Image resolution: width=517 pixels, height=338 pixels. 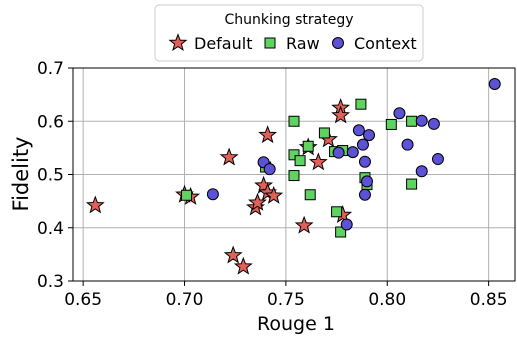 What do you see at coordinates (50, 229) in the screenshot?
I see `y-tick-label: 0.4` at bounding box center [50, 229].